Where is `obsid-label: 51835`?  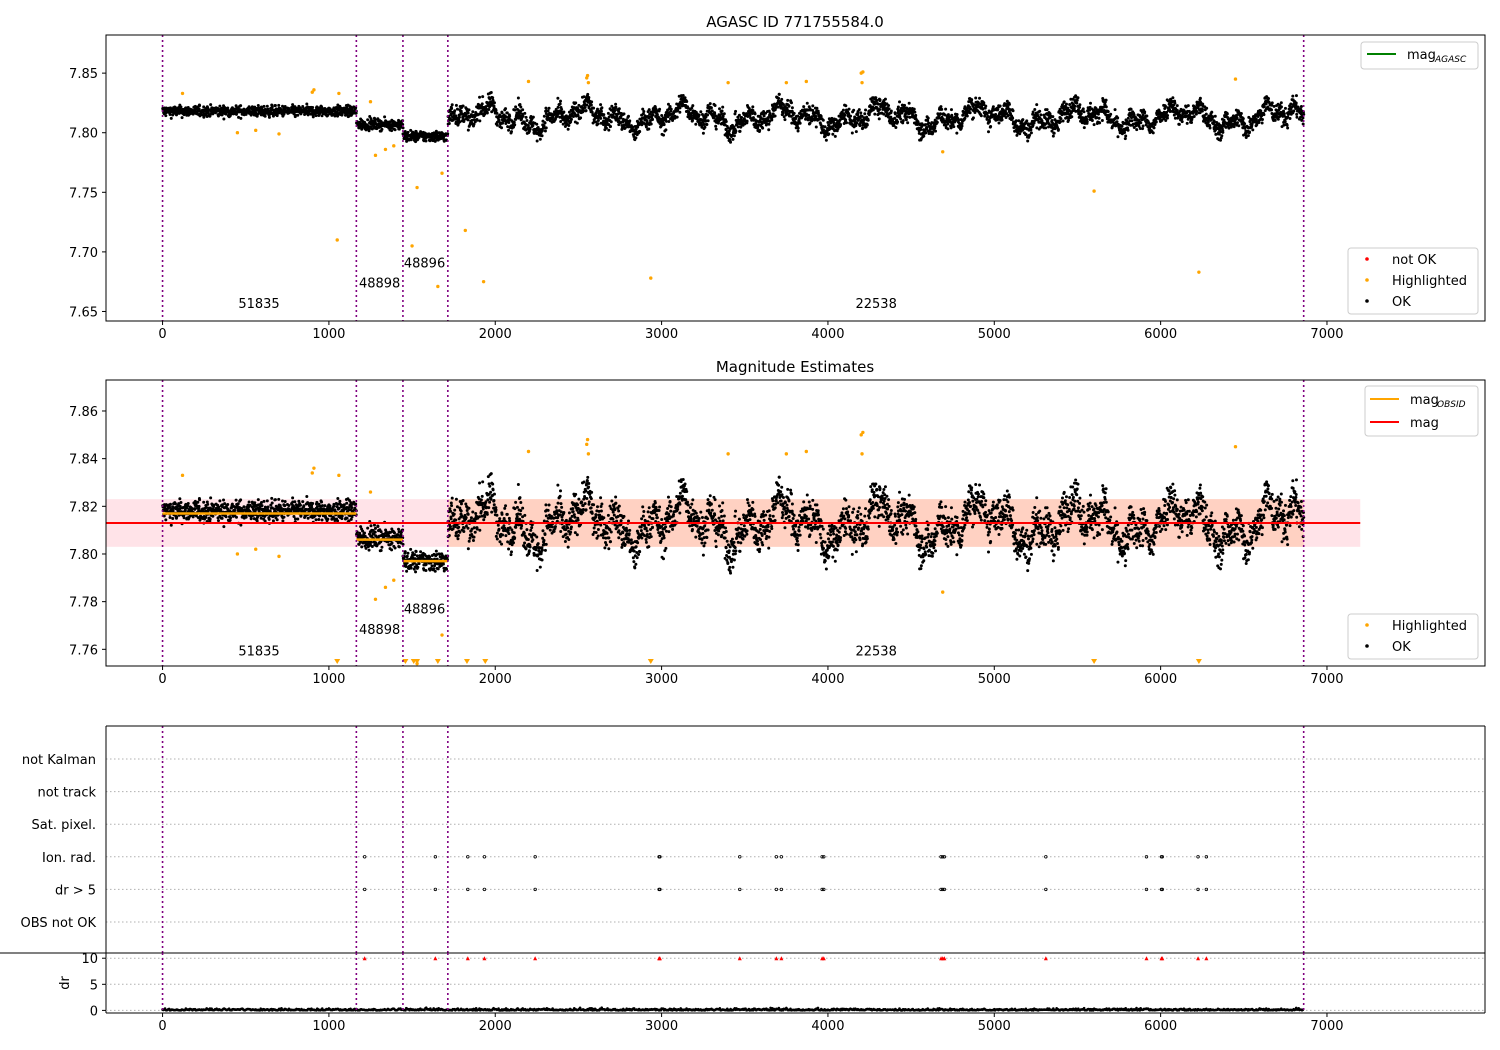
obsid-label: 51835 is located at coordinates (258, 304).